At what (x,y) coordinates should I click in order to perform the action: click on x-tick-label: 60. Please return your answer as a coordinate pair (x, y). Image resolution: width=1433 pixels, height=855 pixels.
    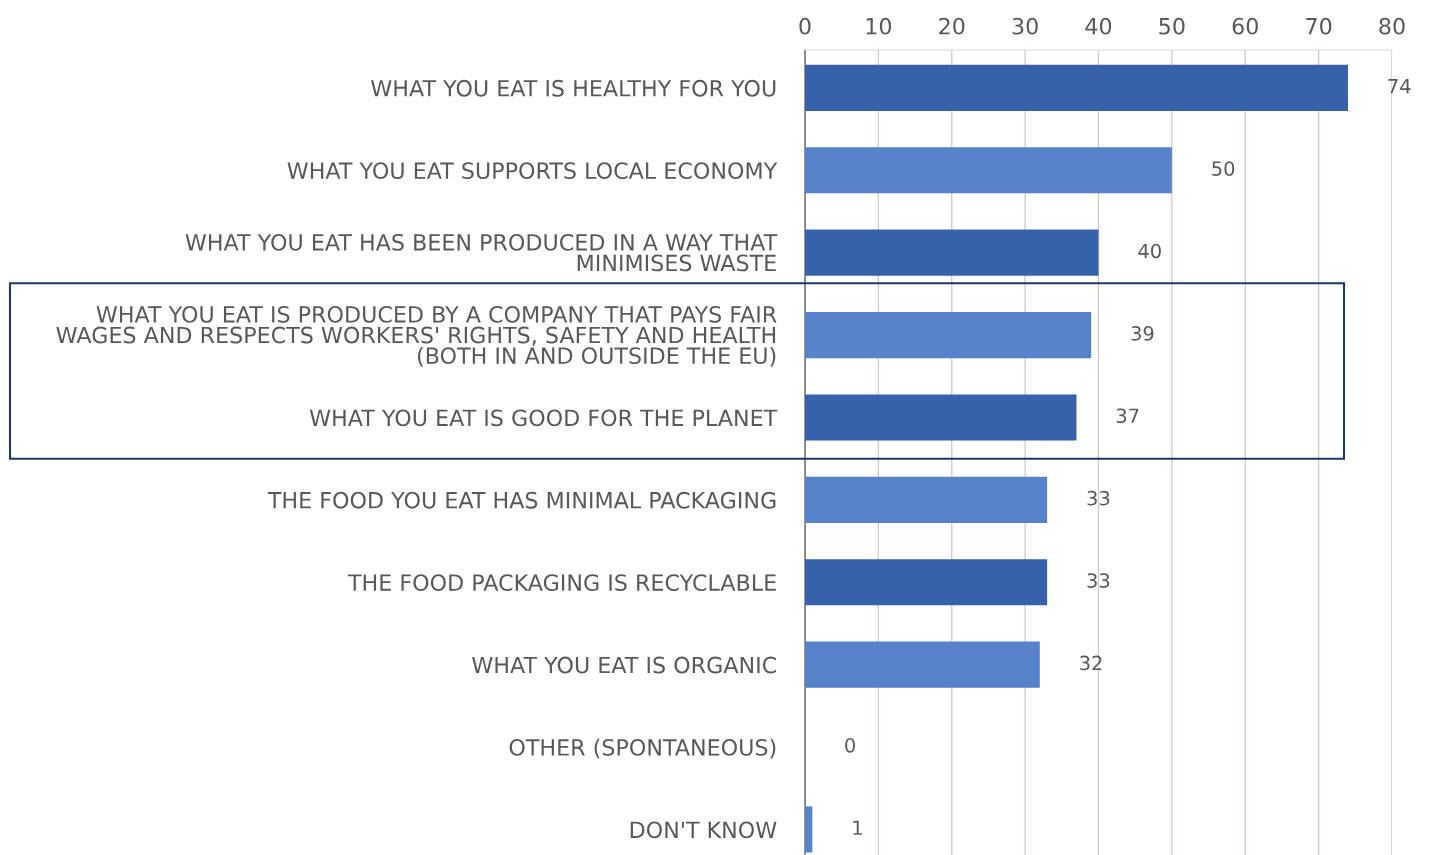
    Looking at the image, I should click on (1245, 26).